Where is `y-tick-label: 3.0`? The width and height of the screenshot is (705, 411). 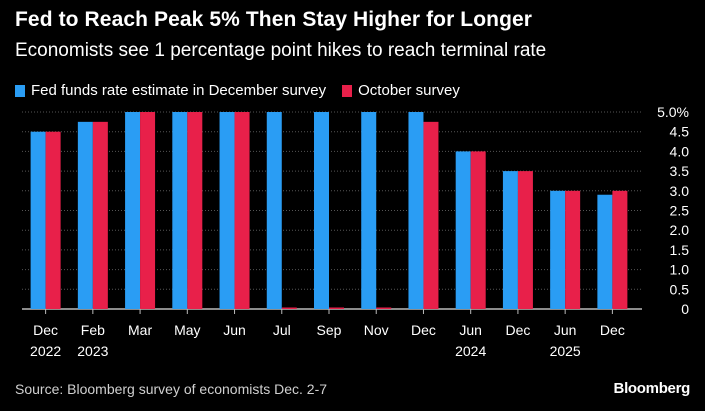 y-tick-label: 3.0 is located at coordinates (680, 191).